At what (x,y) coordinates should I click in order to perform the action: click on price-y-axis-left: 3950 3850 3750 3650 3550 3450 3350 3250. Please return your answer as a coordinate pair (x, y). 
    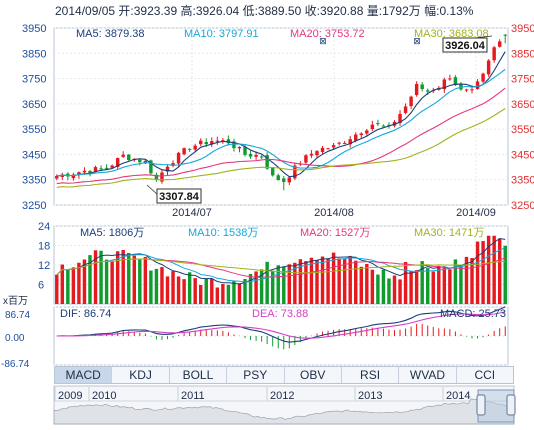
    Looking at the image, I should click on (34, 117).